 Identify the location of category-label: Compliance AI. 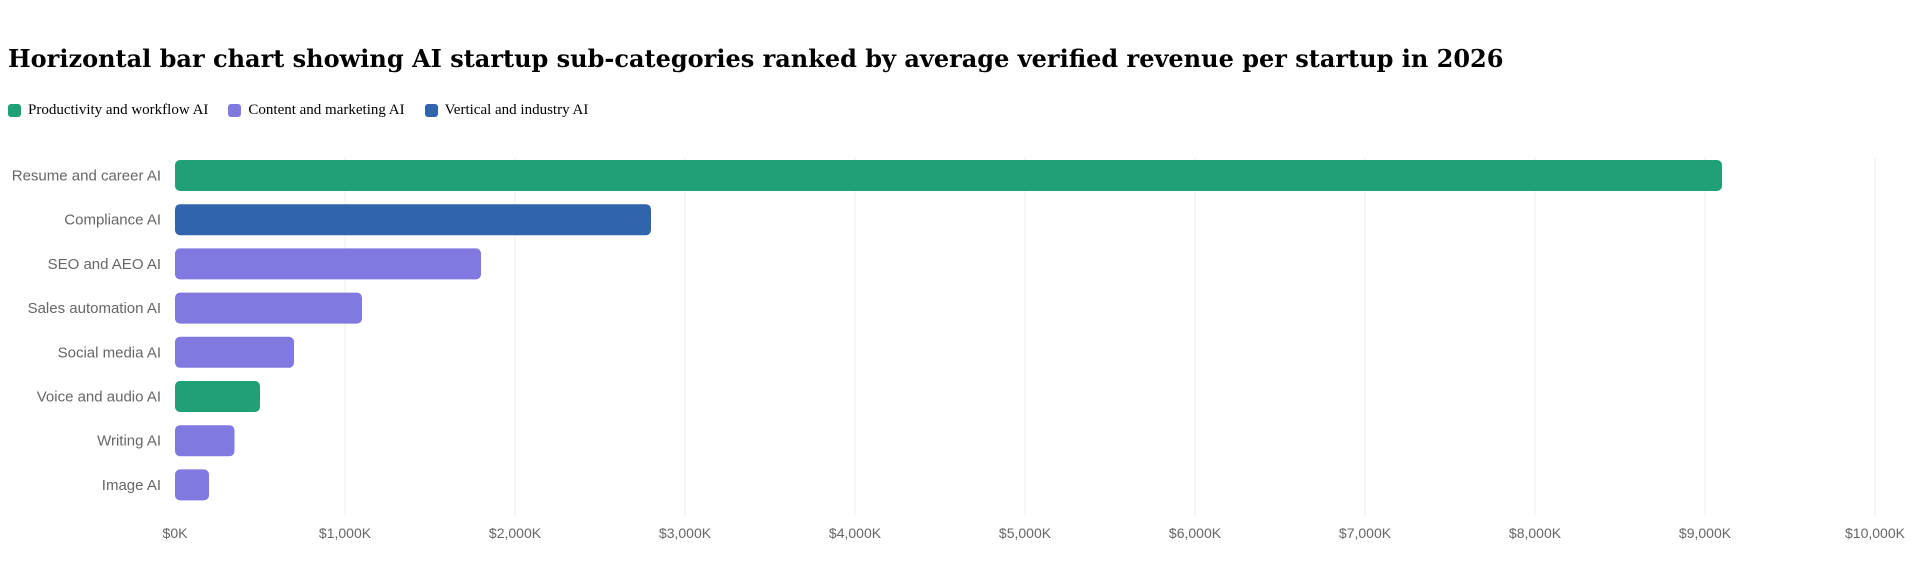
(112, 220).